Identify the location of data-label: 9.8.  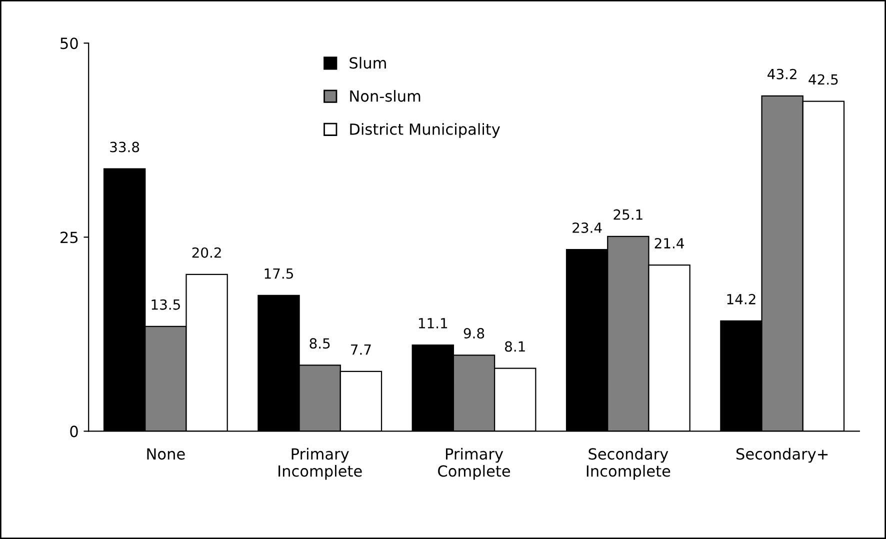
(474, 333).